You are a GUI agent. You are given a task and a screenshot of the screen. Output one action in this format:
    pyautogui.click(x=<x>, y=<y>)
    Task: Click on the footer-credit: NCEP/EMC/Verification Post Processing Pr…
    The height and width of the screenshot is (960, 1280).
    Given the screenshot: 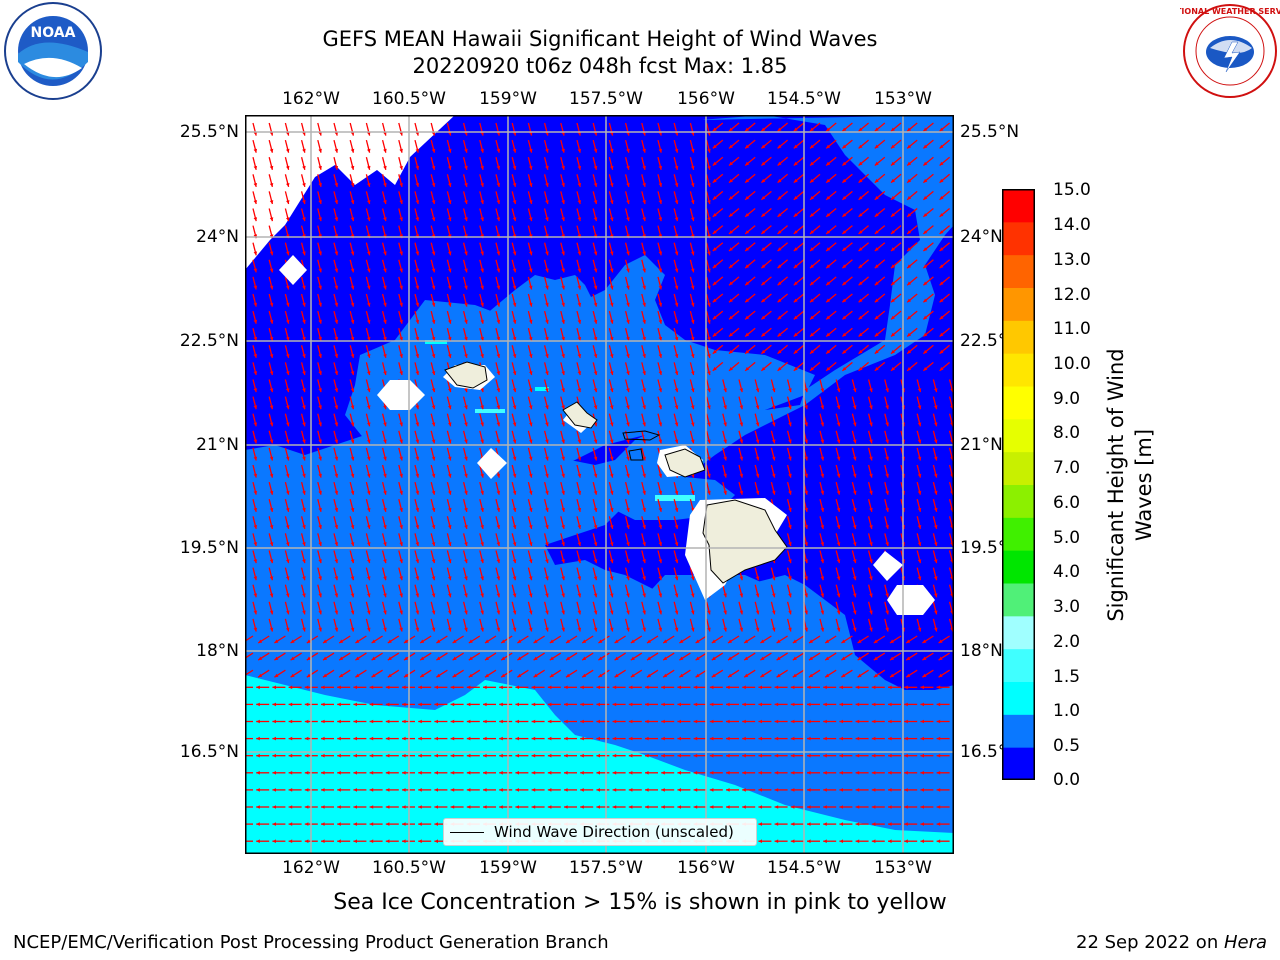 What is the action you would take?
    pyautogui.click(x=311, y=942)
    